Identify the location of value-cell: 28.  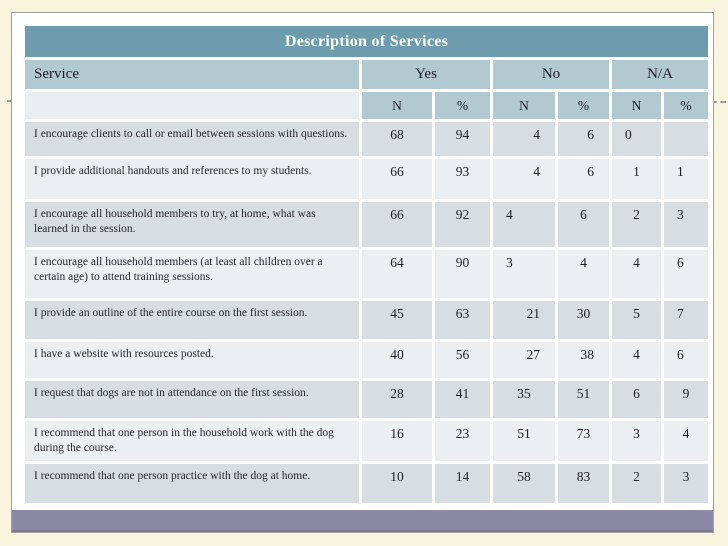
(397, 399).